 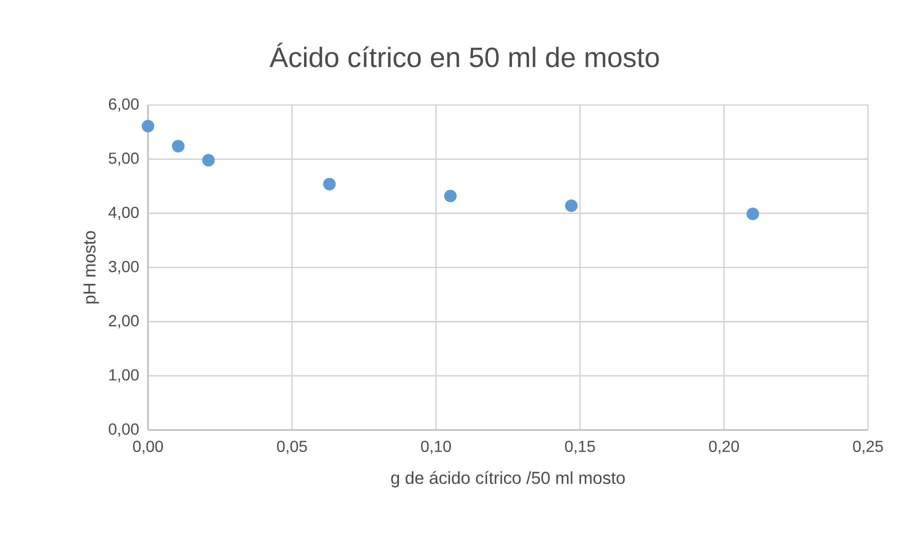 I want to click on y-tick-label: 6,00, so click(x=123, y=105).